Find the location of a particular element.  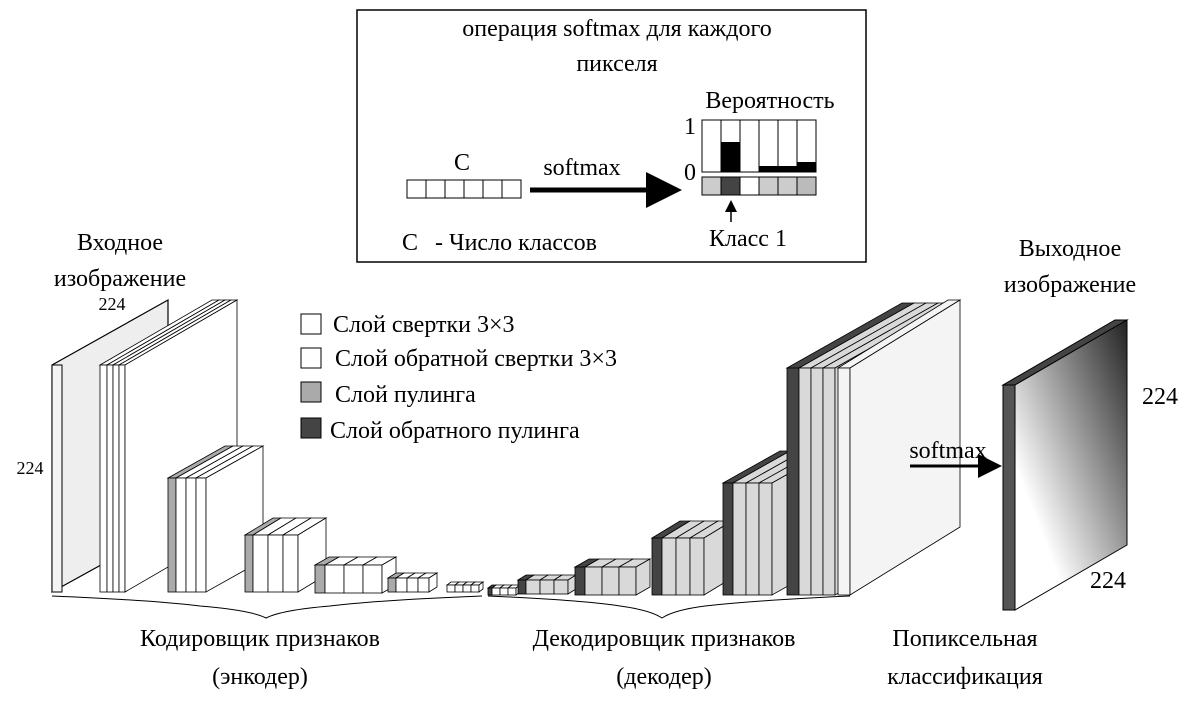

axis-label: 1 is located at coordinates (690, 127).